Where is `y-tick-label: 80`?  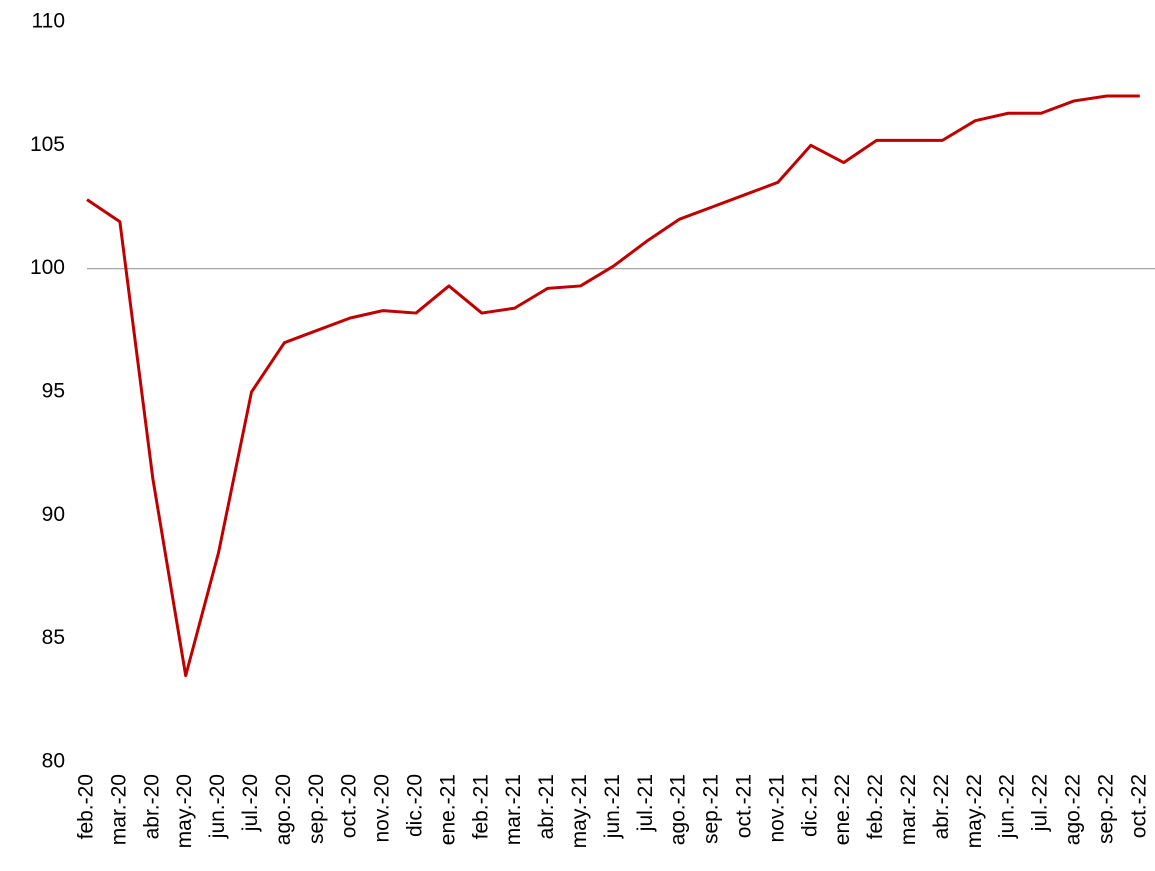 y-tick-label: 80 is located at coordinates (53, 761).